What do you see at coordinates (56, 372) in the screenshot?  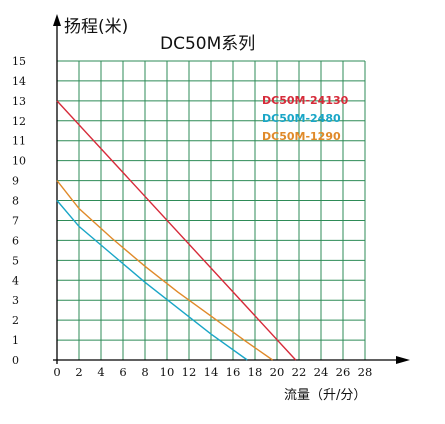 I see `x-tick-label: 0` at bounding box center [56, 372].